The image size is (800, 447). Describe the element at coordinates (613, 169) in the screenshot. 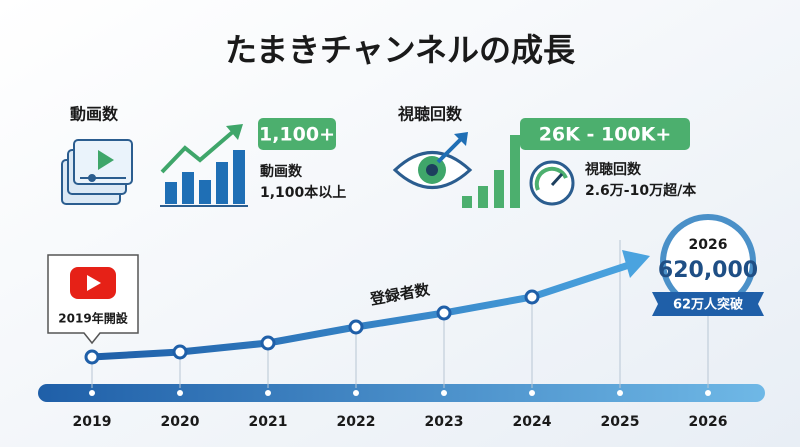

I see `views-label: 視聴回数` at that location.